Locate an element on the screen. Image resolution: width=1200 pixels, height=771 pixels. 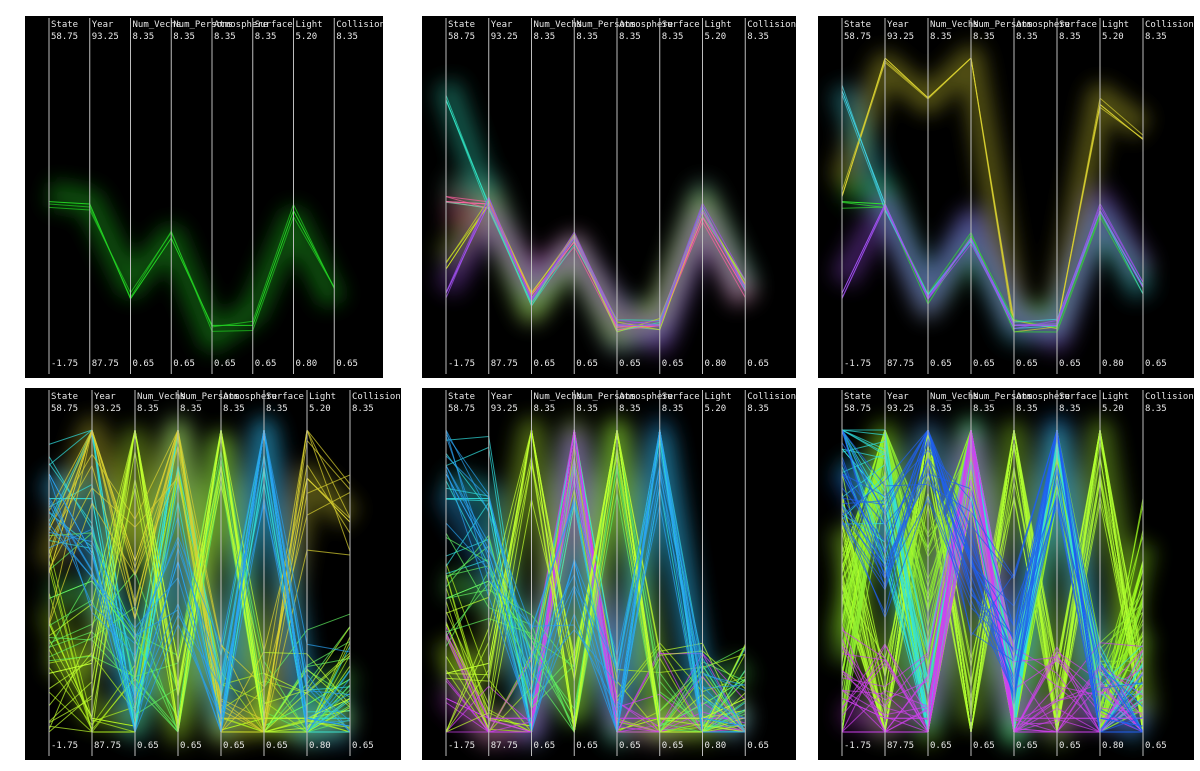
axis-max-label: 58.75 is located at coordinates (461, 37).